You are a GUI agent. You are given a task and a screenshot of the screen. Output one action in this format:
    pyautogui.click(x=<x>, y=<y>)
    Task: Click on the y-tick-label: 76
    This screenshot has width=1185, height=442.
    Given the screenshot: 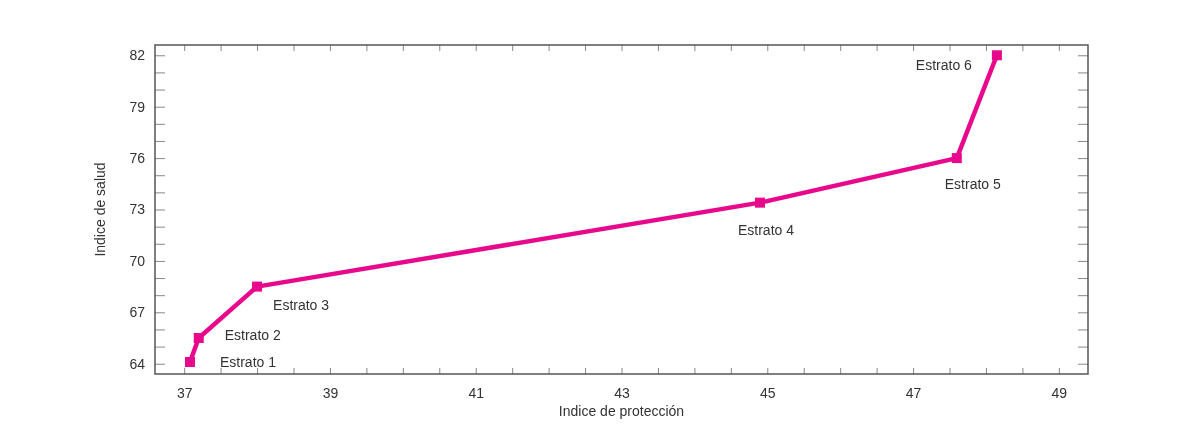 What is the action you would take?
    pyautogui.click(x=137, y=158)
    